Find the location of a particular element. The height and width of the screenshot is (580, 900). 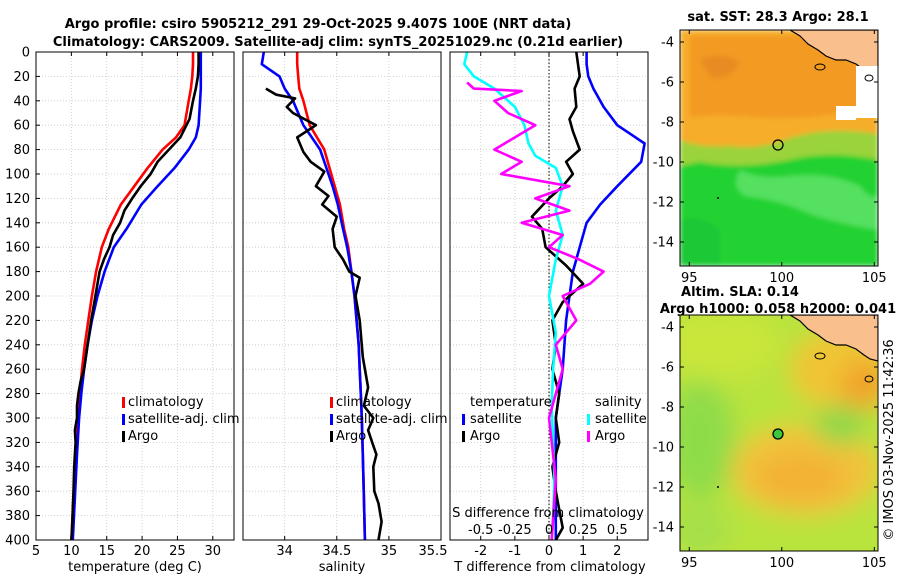

legend-title-temperature: temperature is located at coordinates (511, 402).